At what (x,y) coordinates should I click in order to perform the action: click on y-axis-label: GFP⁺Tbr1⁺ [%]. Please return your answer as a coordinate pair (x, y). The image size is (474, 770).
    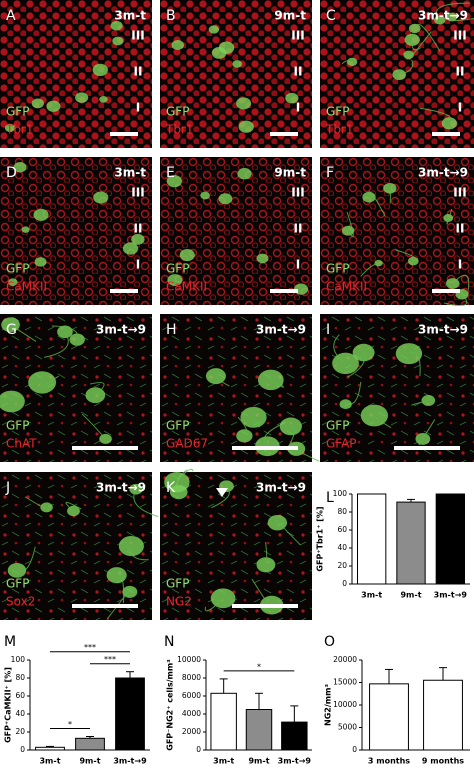
    Looking at the image, I should click on (320, 538).